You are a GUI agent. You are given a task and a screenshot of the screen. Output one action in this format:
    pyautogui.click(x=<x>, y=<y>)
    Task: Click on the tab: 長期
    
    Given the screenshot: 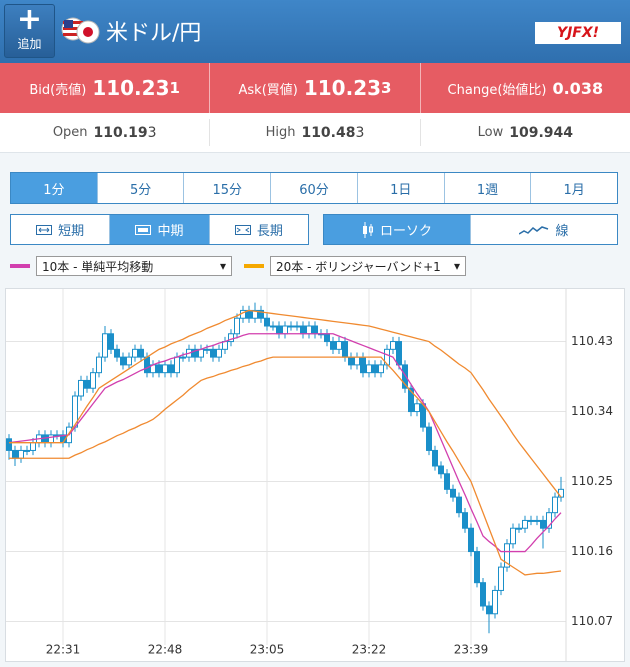 What is the action you would take?
    pyautogui.click(x=259, y=229)
    